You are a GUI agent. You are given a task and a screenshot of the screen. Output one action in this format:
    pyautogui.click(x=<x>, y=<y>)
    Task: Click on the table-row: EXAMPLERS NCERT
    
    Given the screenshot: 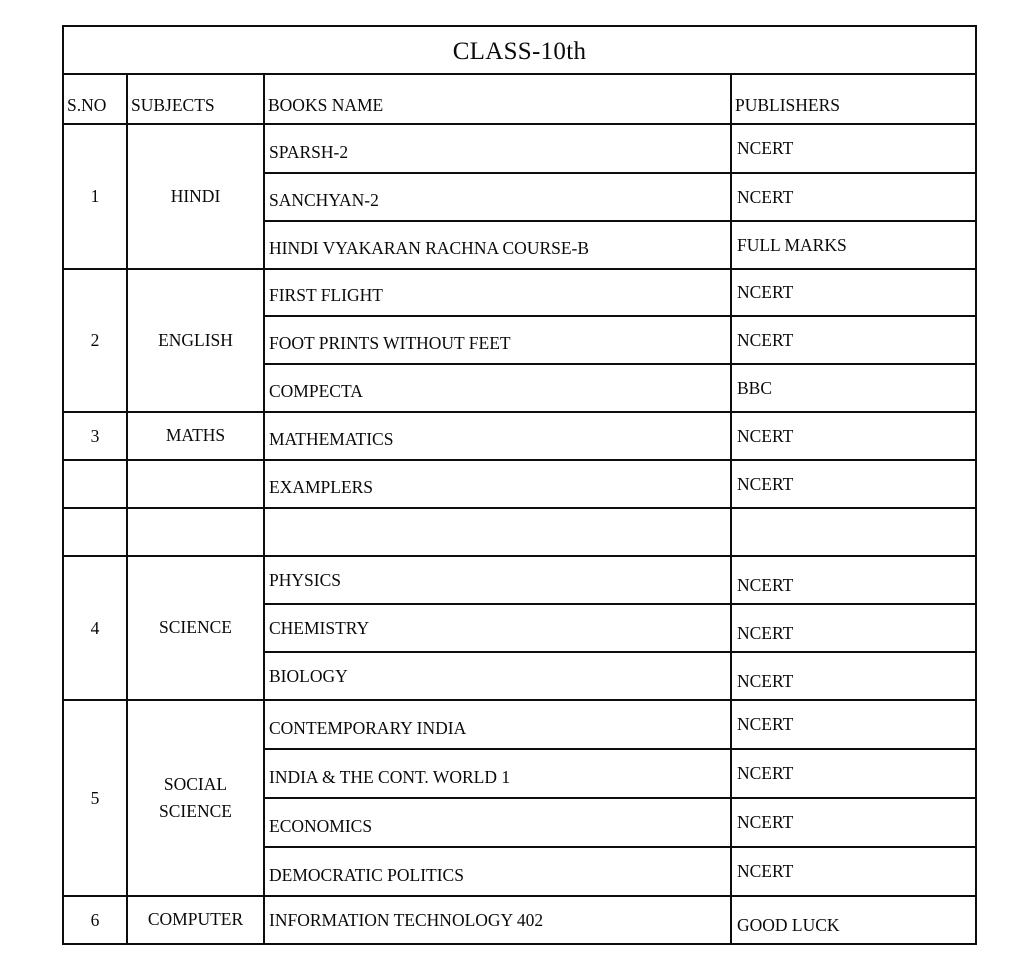 What is the action you would take?
    pyautogui.click(x=519, y=484)
    